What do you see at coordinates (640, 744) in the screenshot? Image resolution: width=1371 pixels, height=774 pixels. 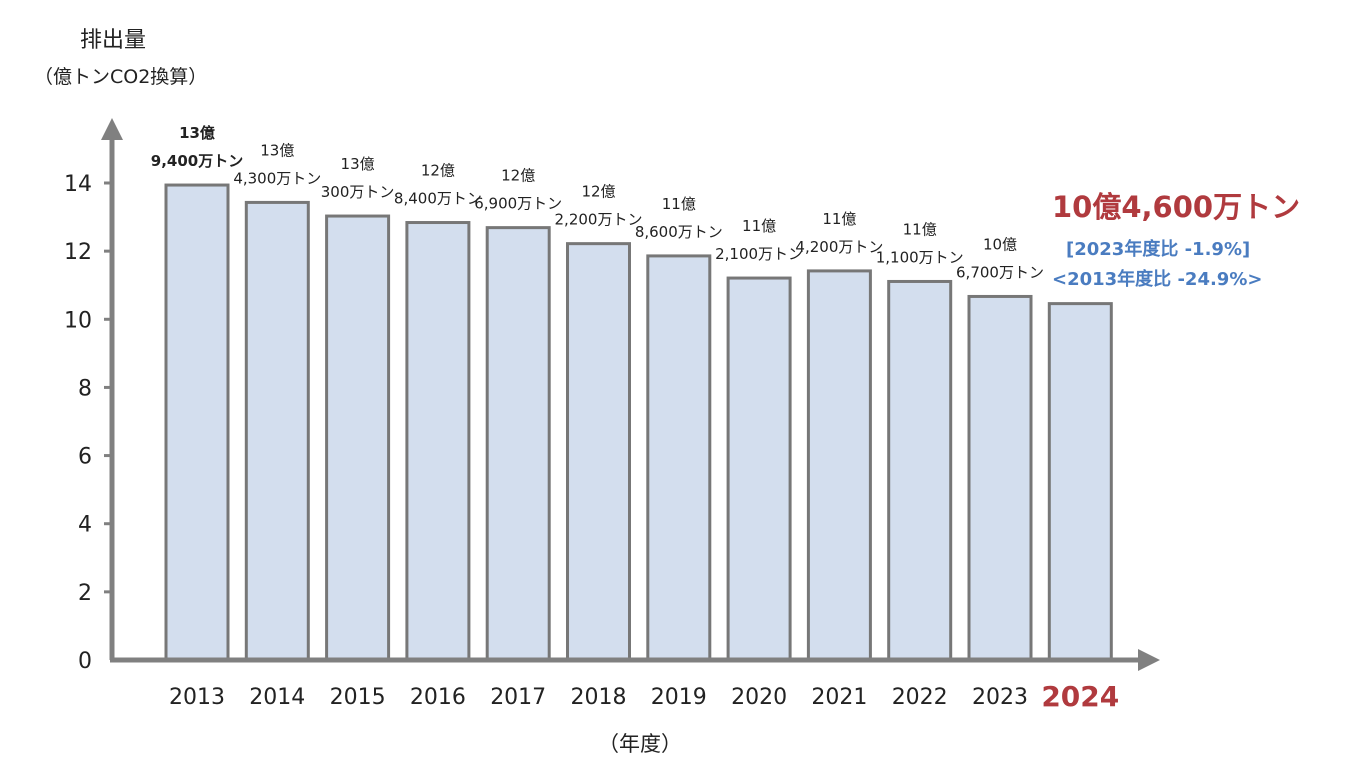 I see `x-axis-title: （年度）` at bounding box center [640, 744].